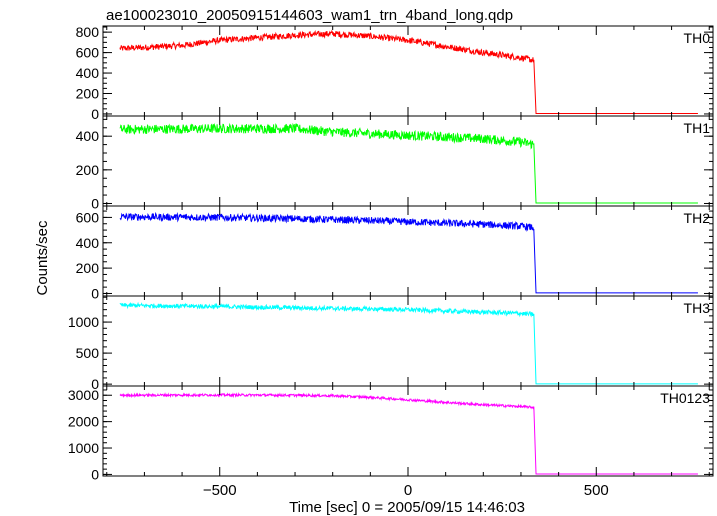 Image resolution: width=717 pixels, height=516 pixels. Describe the element at coordinates (408, 490) in the screenshot. I see `x-tick-label: 0` at that location.